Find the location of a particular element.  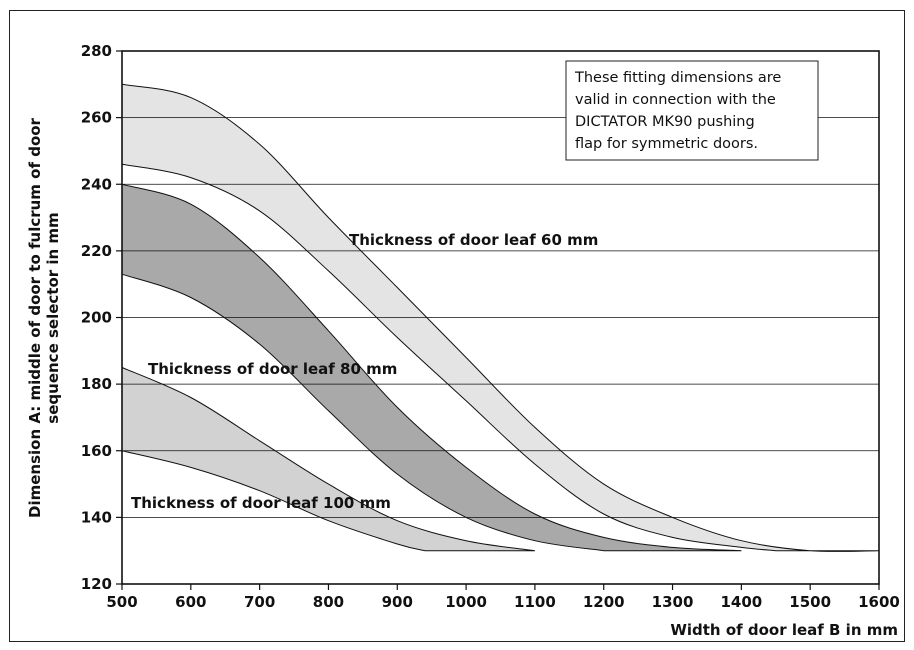

band-label-60mm: Thickness of door leaf 60 mm is located at coordinates (473, 240).